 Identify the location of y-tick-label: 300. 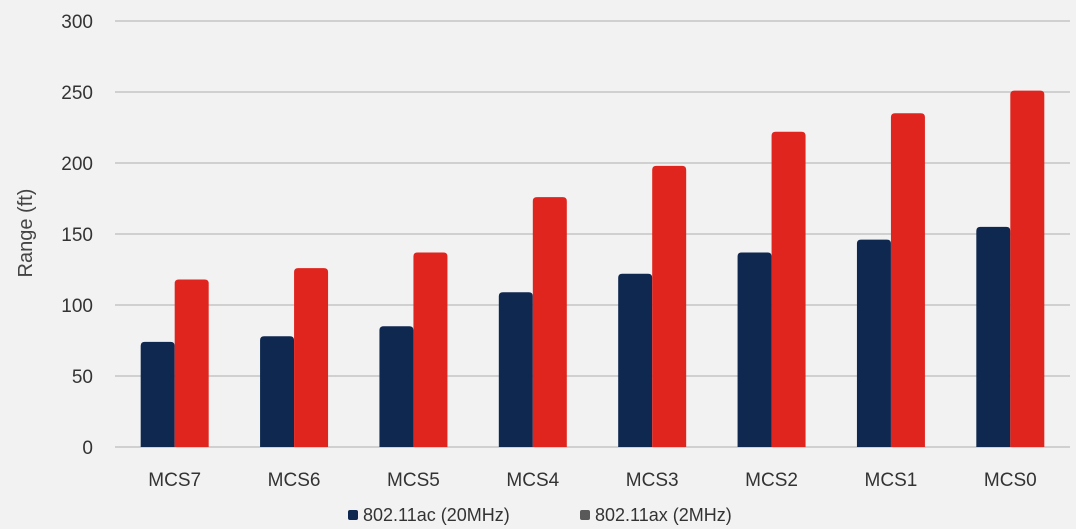
(77, 22).